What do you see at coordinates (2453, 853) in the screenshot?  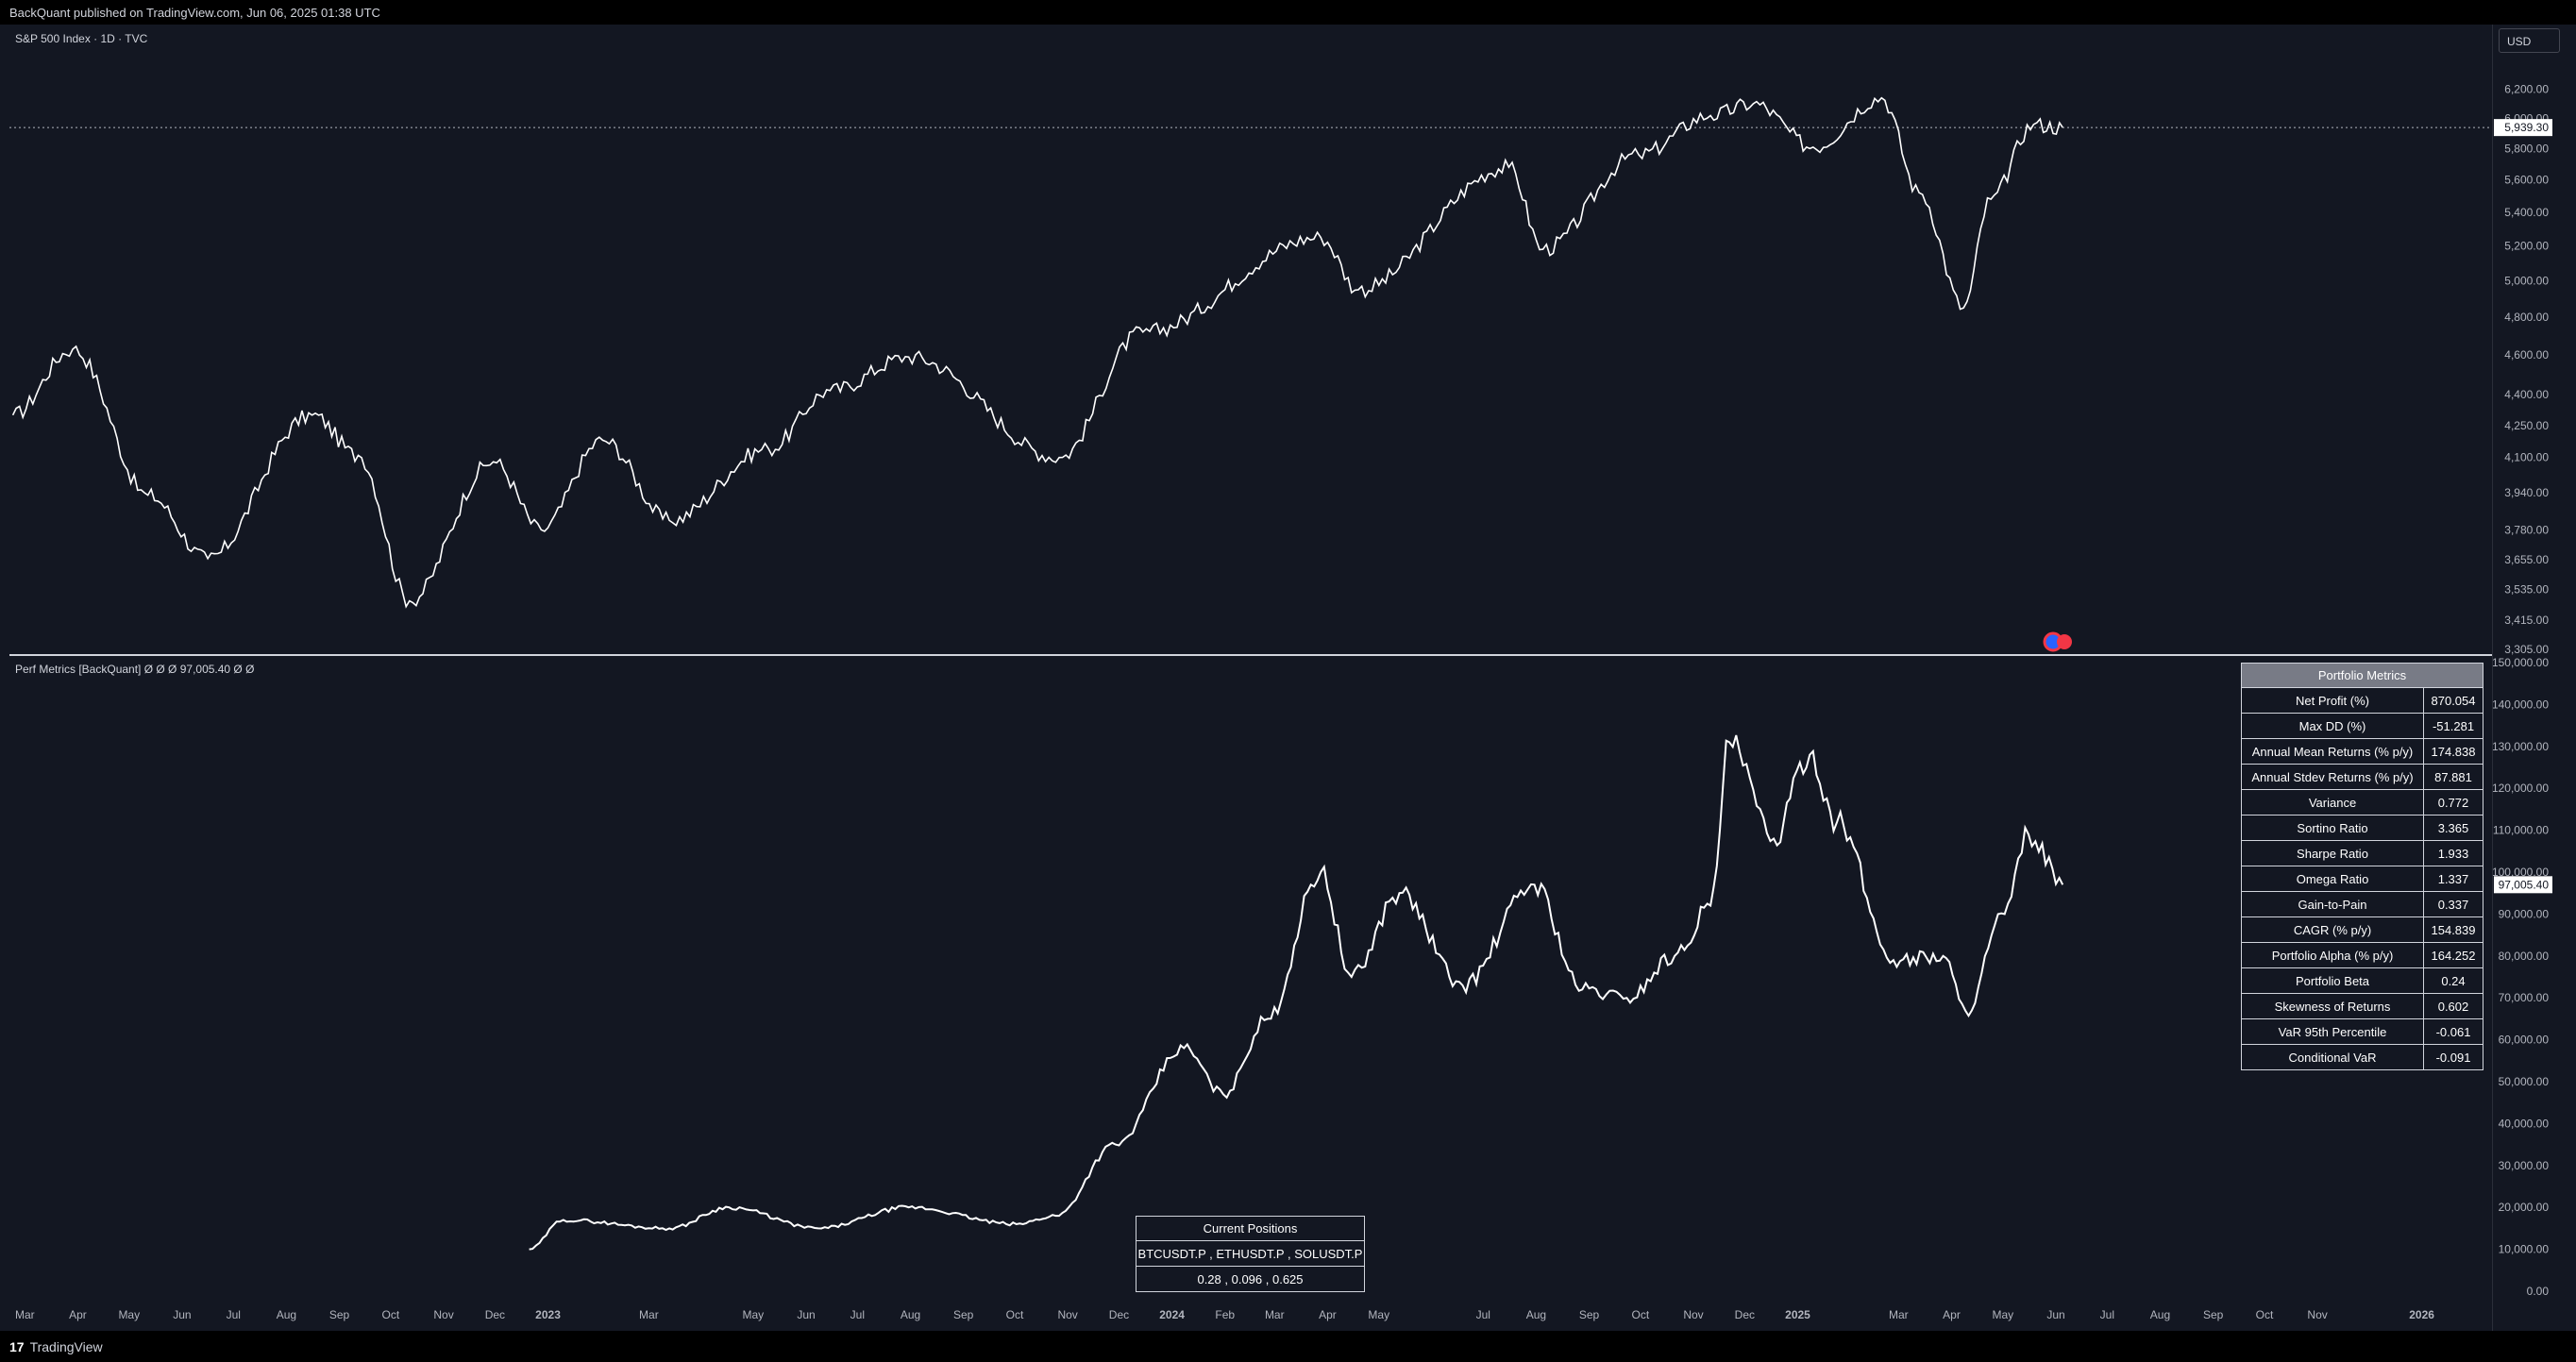 I see `metric-value: 1.933` at bounding box center [2453, 853].